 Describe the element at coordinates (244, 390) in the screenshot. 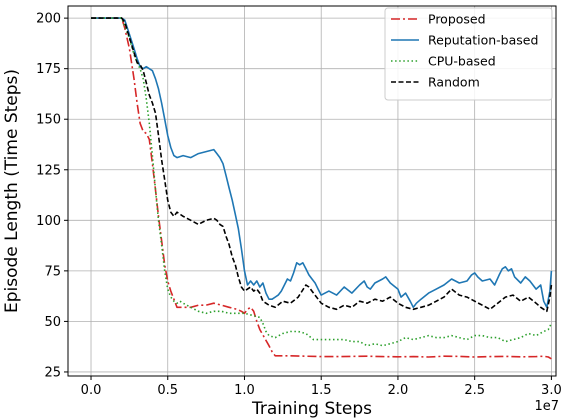

I see `x-tick-label: 1.0` at that location.